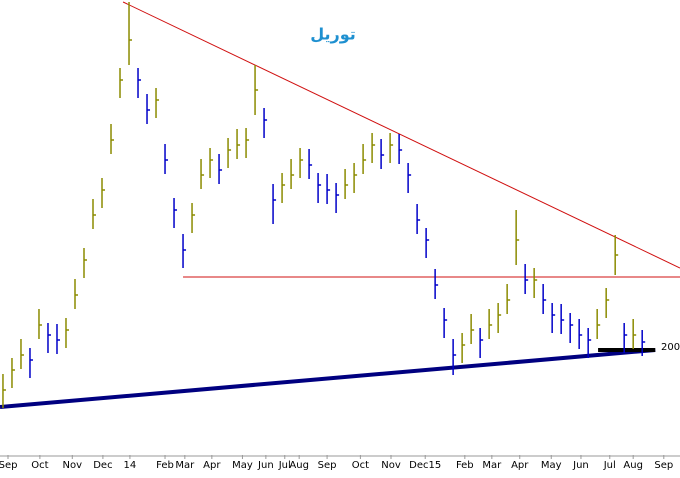 The width and height of the screenshot is (680, 478). Describe the element at coordinates (333, 34) in the screenshot. I see `chart-title: توریل` at that location.